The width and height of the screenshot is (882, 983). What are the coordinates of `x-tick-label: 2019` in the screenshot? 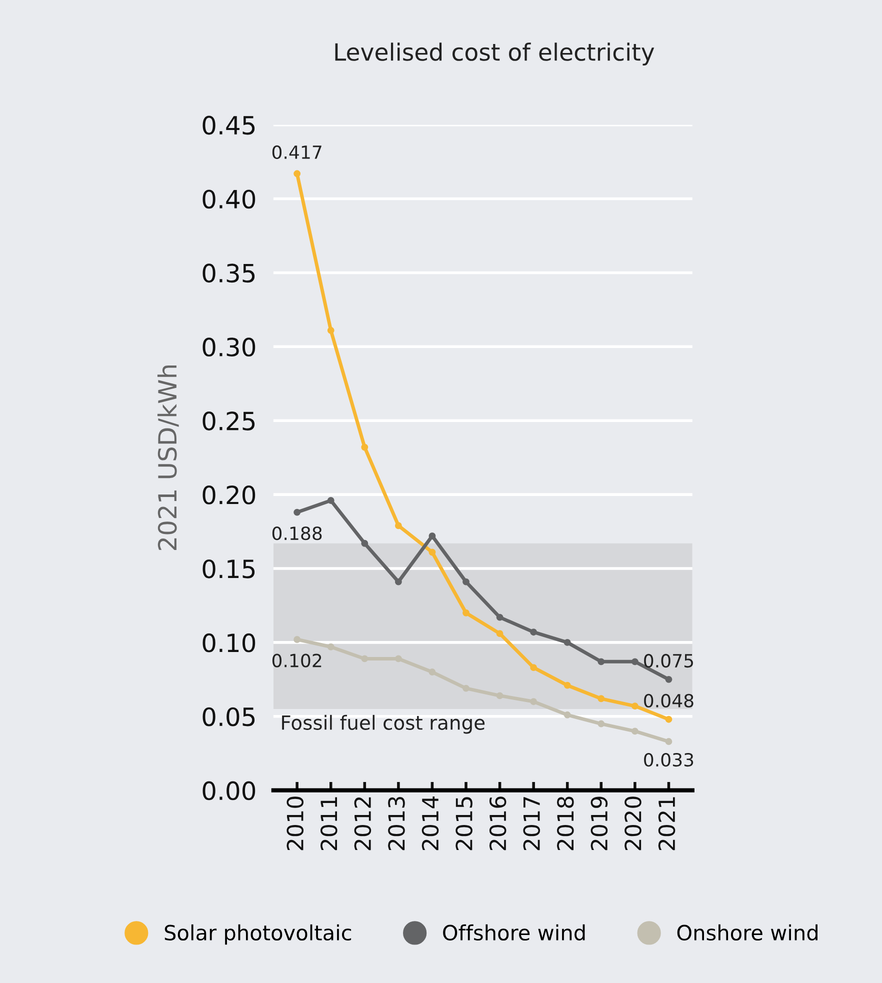 It's located at (599, 823).